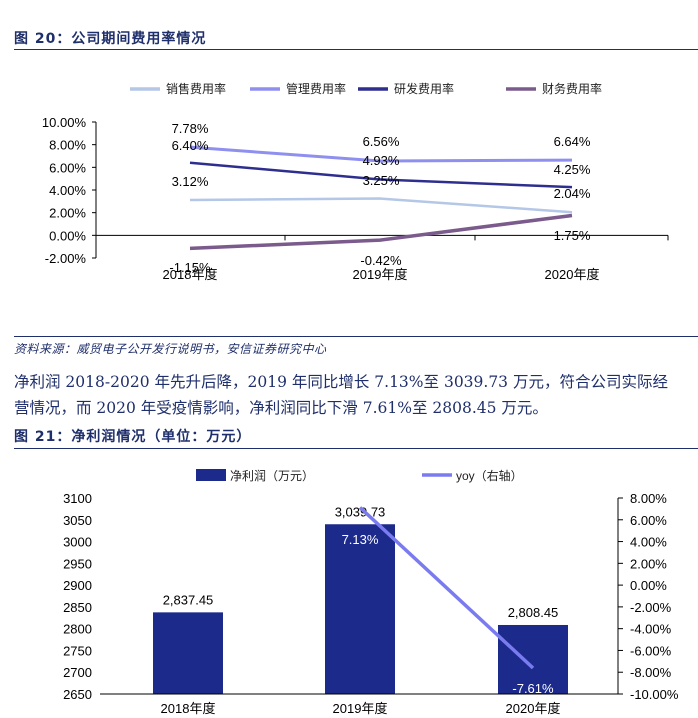 The height and width of the screenshot is (718, 698). Describe the element at coordinates (190, 267) in the screenshot. I see `data-label: -1.15%` at that location.